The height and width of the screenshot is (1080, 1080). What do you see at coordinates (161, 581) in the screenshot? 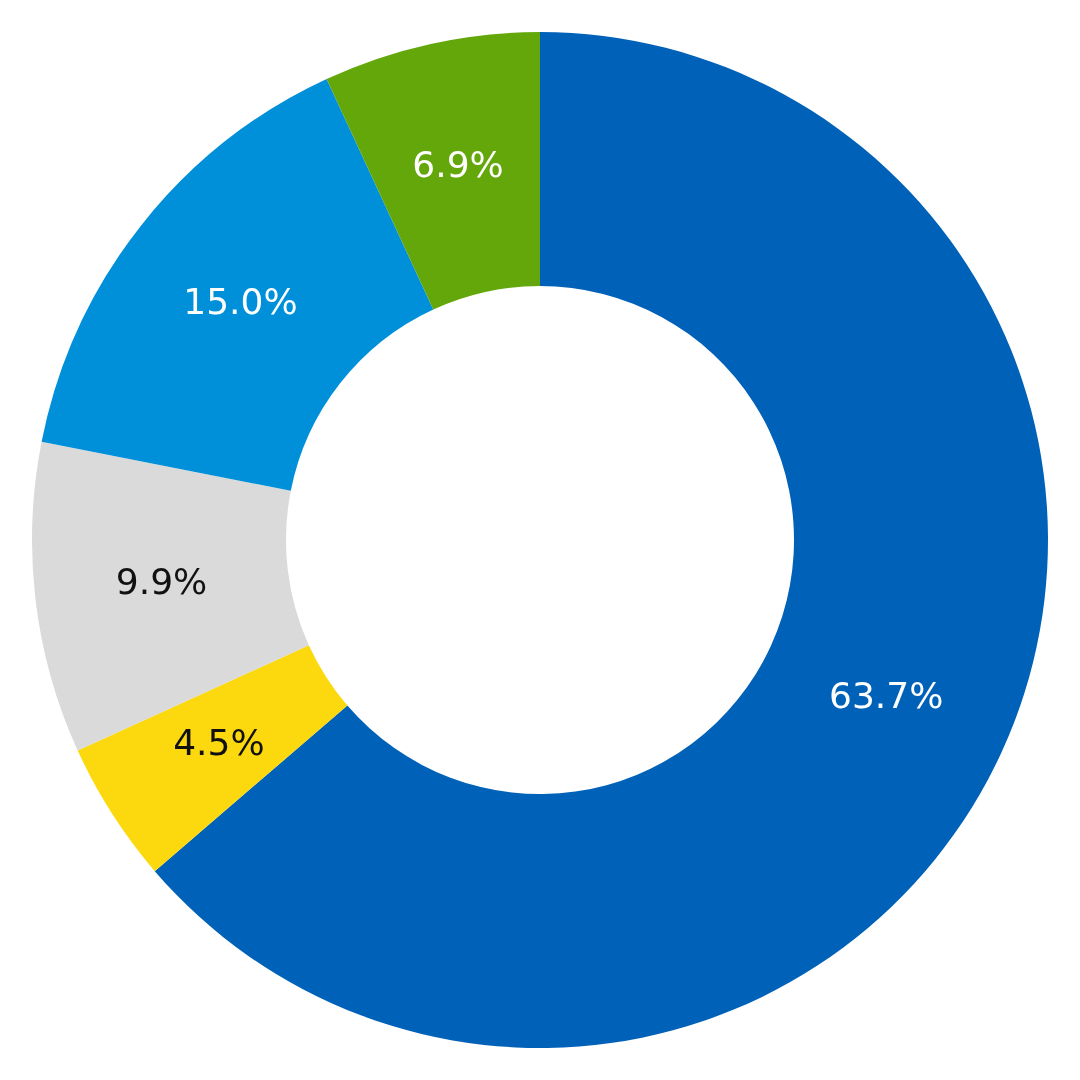
I see `data-label: 9.9%` at bounding box center [161, 581].